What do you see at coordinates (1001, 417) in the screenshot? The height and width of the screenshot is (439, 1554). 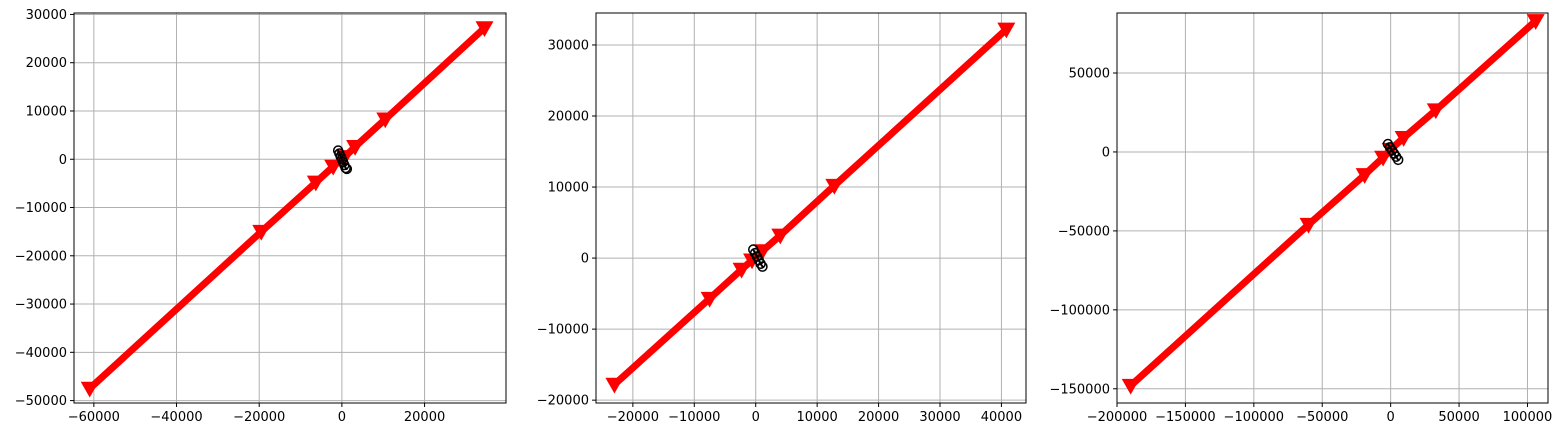 I see `x-tick-label: 40000` at bounding box center [1001, 417].